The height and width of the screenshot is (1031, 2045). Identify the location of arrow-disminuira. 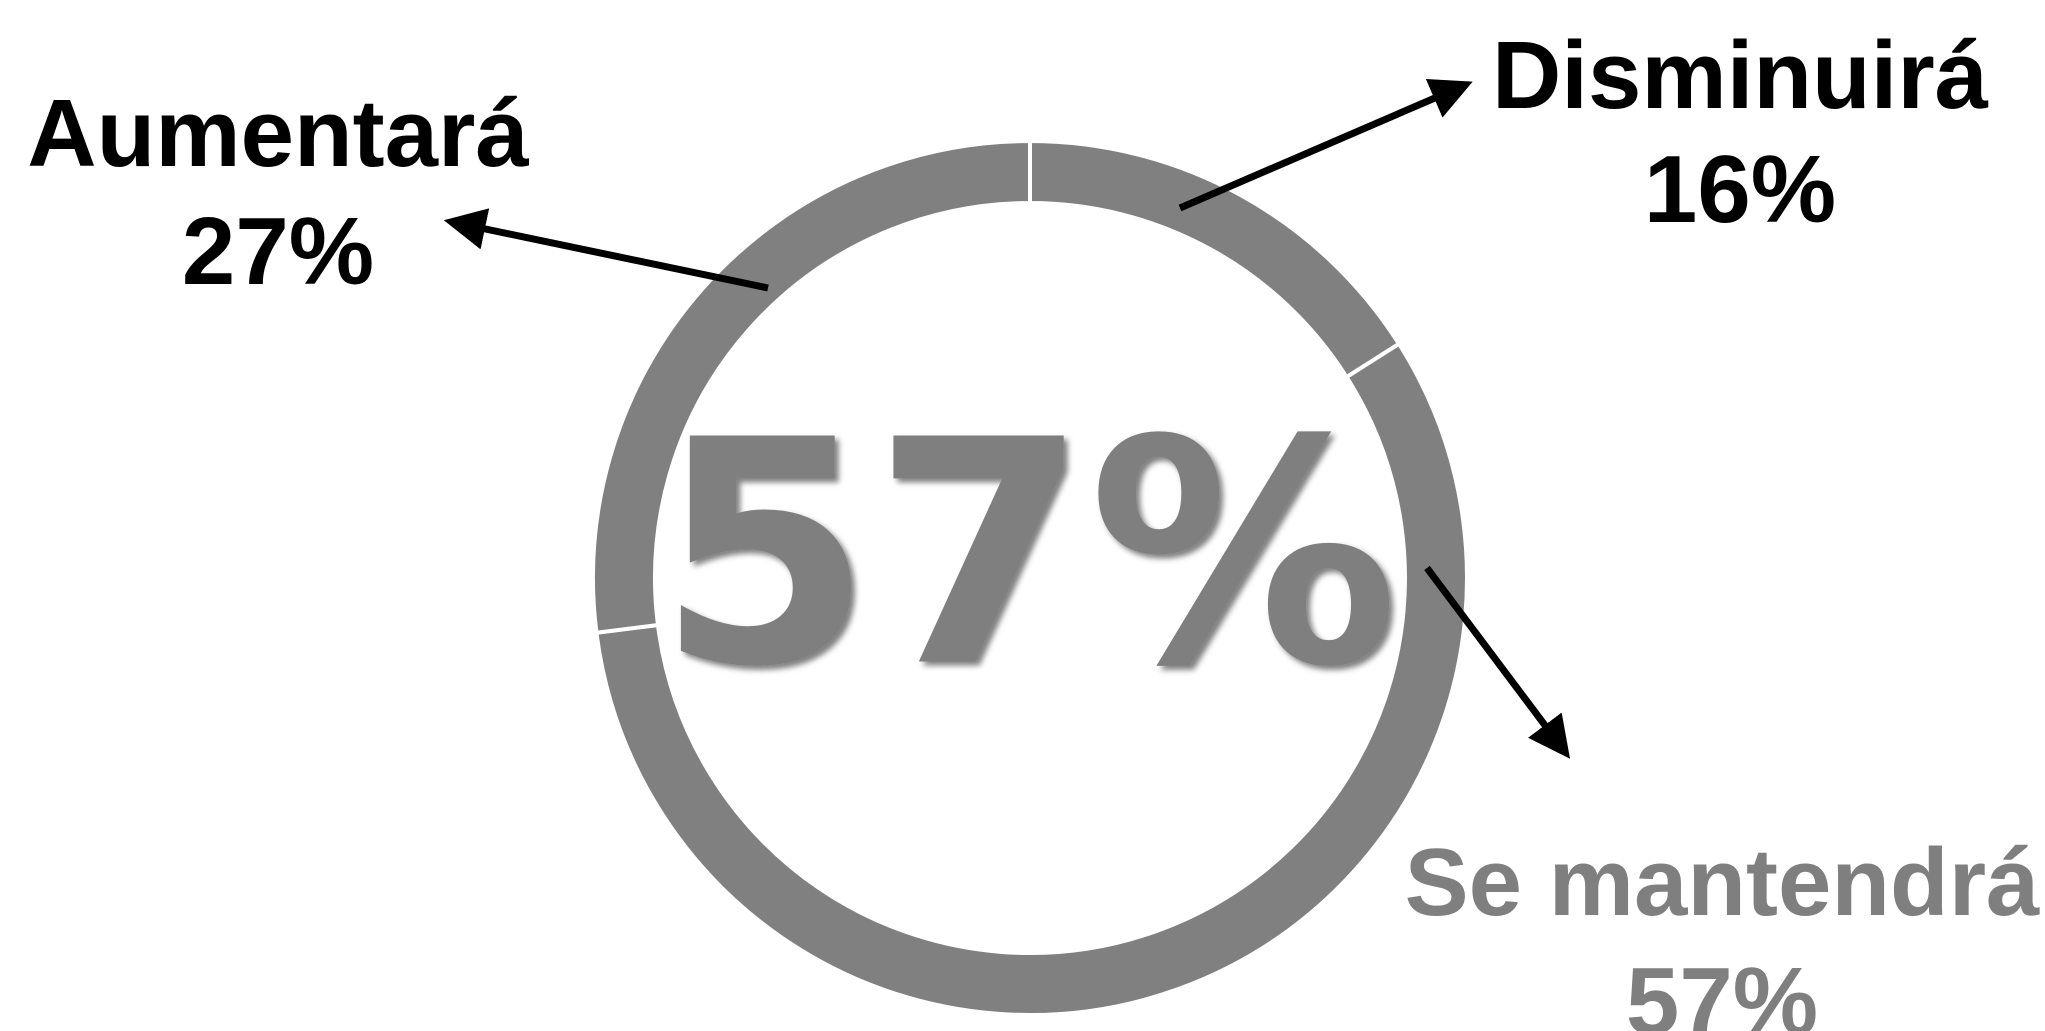
(1325, 145).